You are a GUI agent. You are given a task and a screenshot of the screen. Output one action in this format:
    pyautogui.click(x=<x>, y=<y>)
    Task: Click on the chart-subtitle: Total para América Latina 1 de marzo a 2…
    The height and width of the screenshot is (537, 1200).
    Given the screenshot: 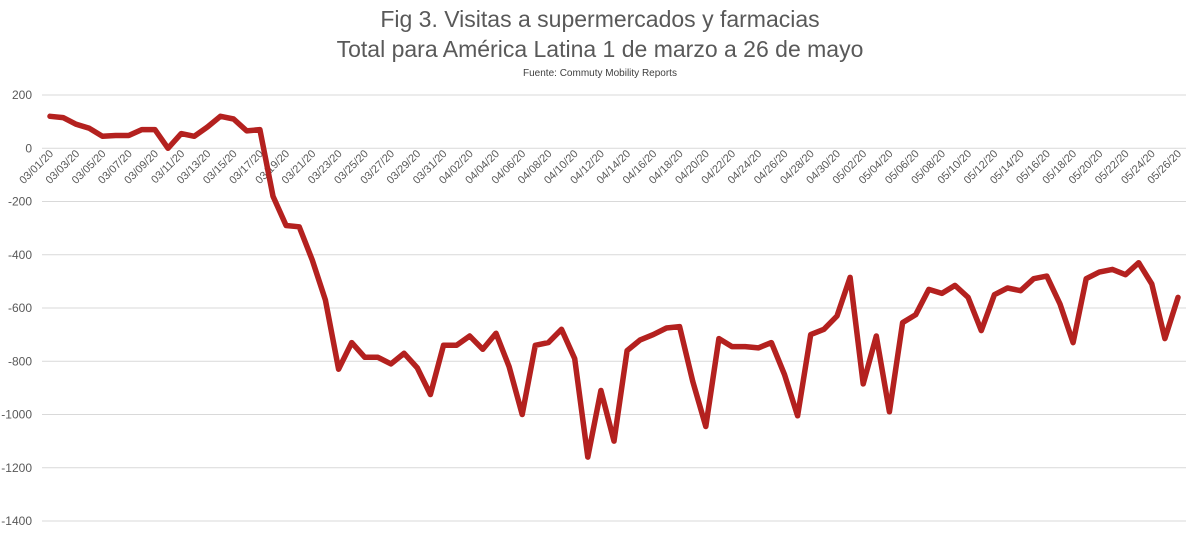 What is the action you would take?
    pyautogui.click(x=600, y=49)
    